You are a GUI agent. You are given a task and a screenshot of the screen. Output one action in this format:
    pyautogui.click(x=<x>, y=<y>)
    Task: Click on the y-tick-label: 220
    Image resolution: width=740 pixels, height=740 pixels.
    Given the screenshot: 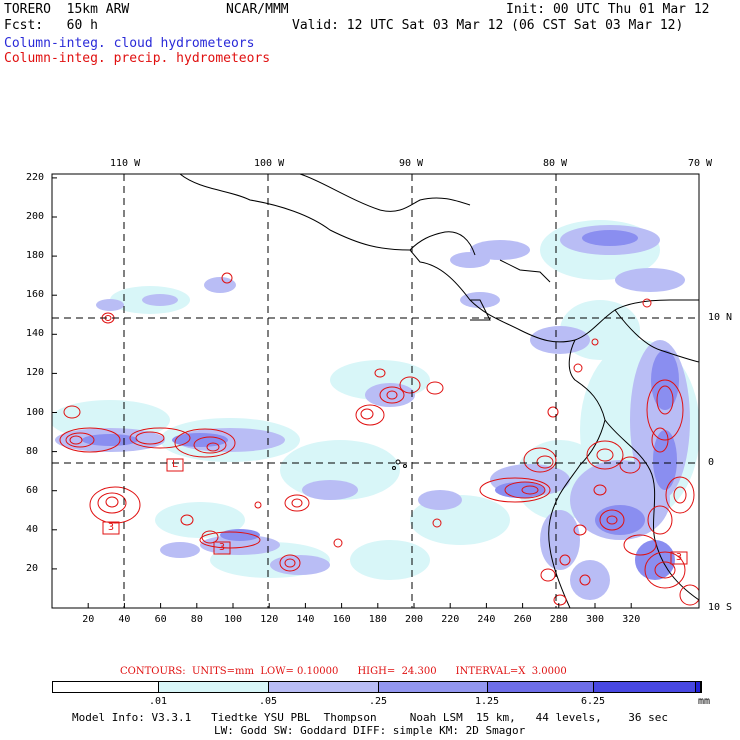 What is the action you would take?
    pyautogui.click(x=35, y=177)
    